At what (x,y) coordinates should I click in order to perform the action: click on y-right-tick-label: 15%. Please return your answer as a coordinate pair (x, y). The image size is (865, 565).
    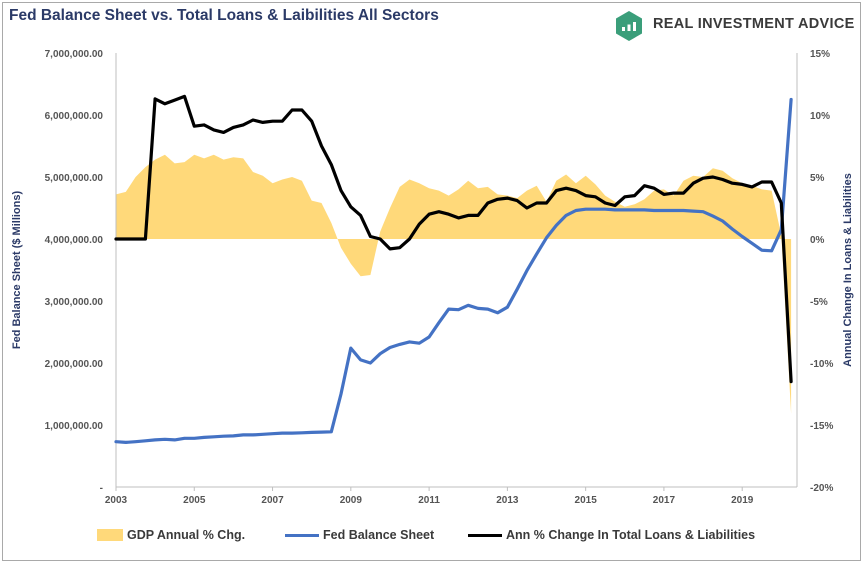
    Looking at the image, I should click on (820, 54).